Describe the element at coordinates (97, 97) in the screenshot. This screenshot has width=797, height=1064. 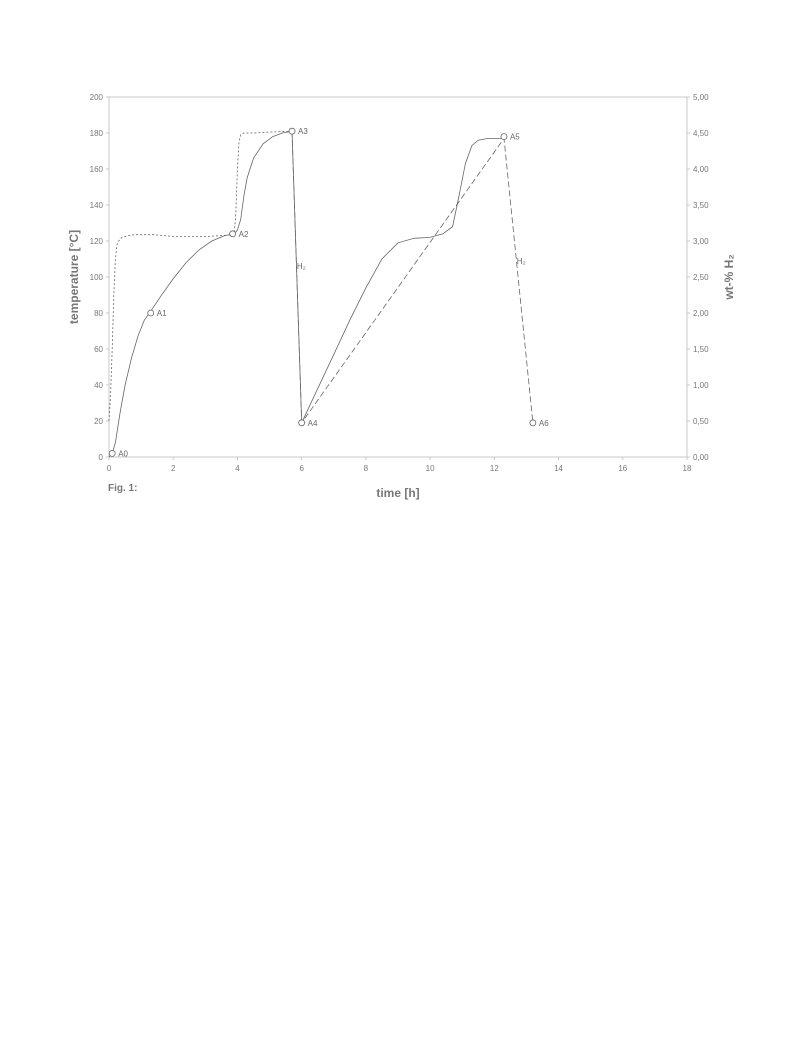
I see `y-tick-label: 200` at that location.